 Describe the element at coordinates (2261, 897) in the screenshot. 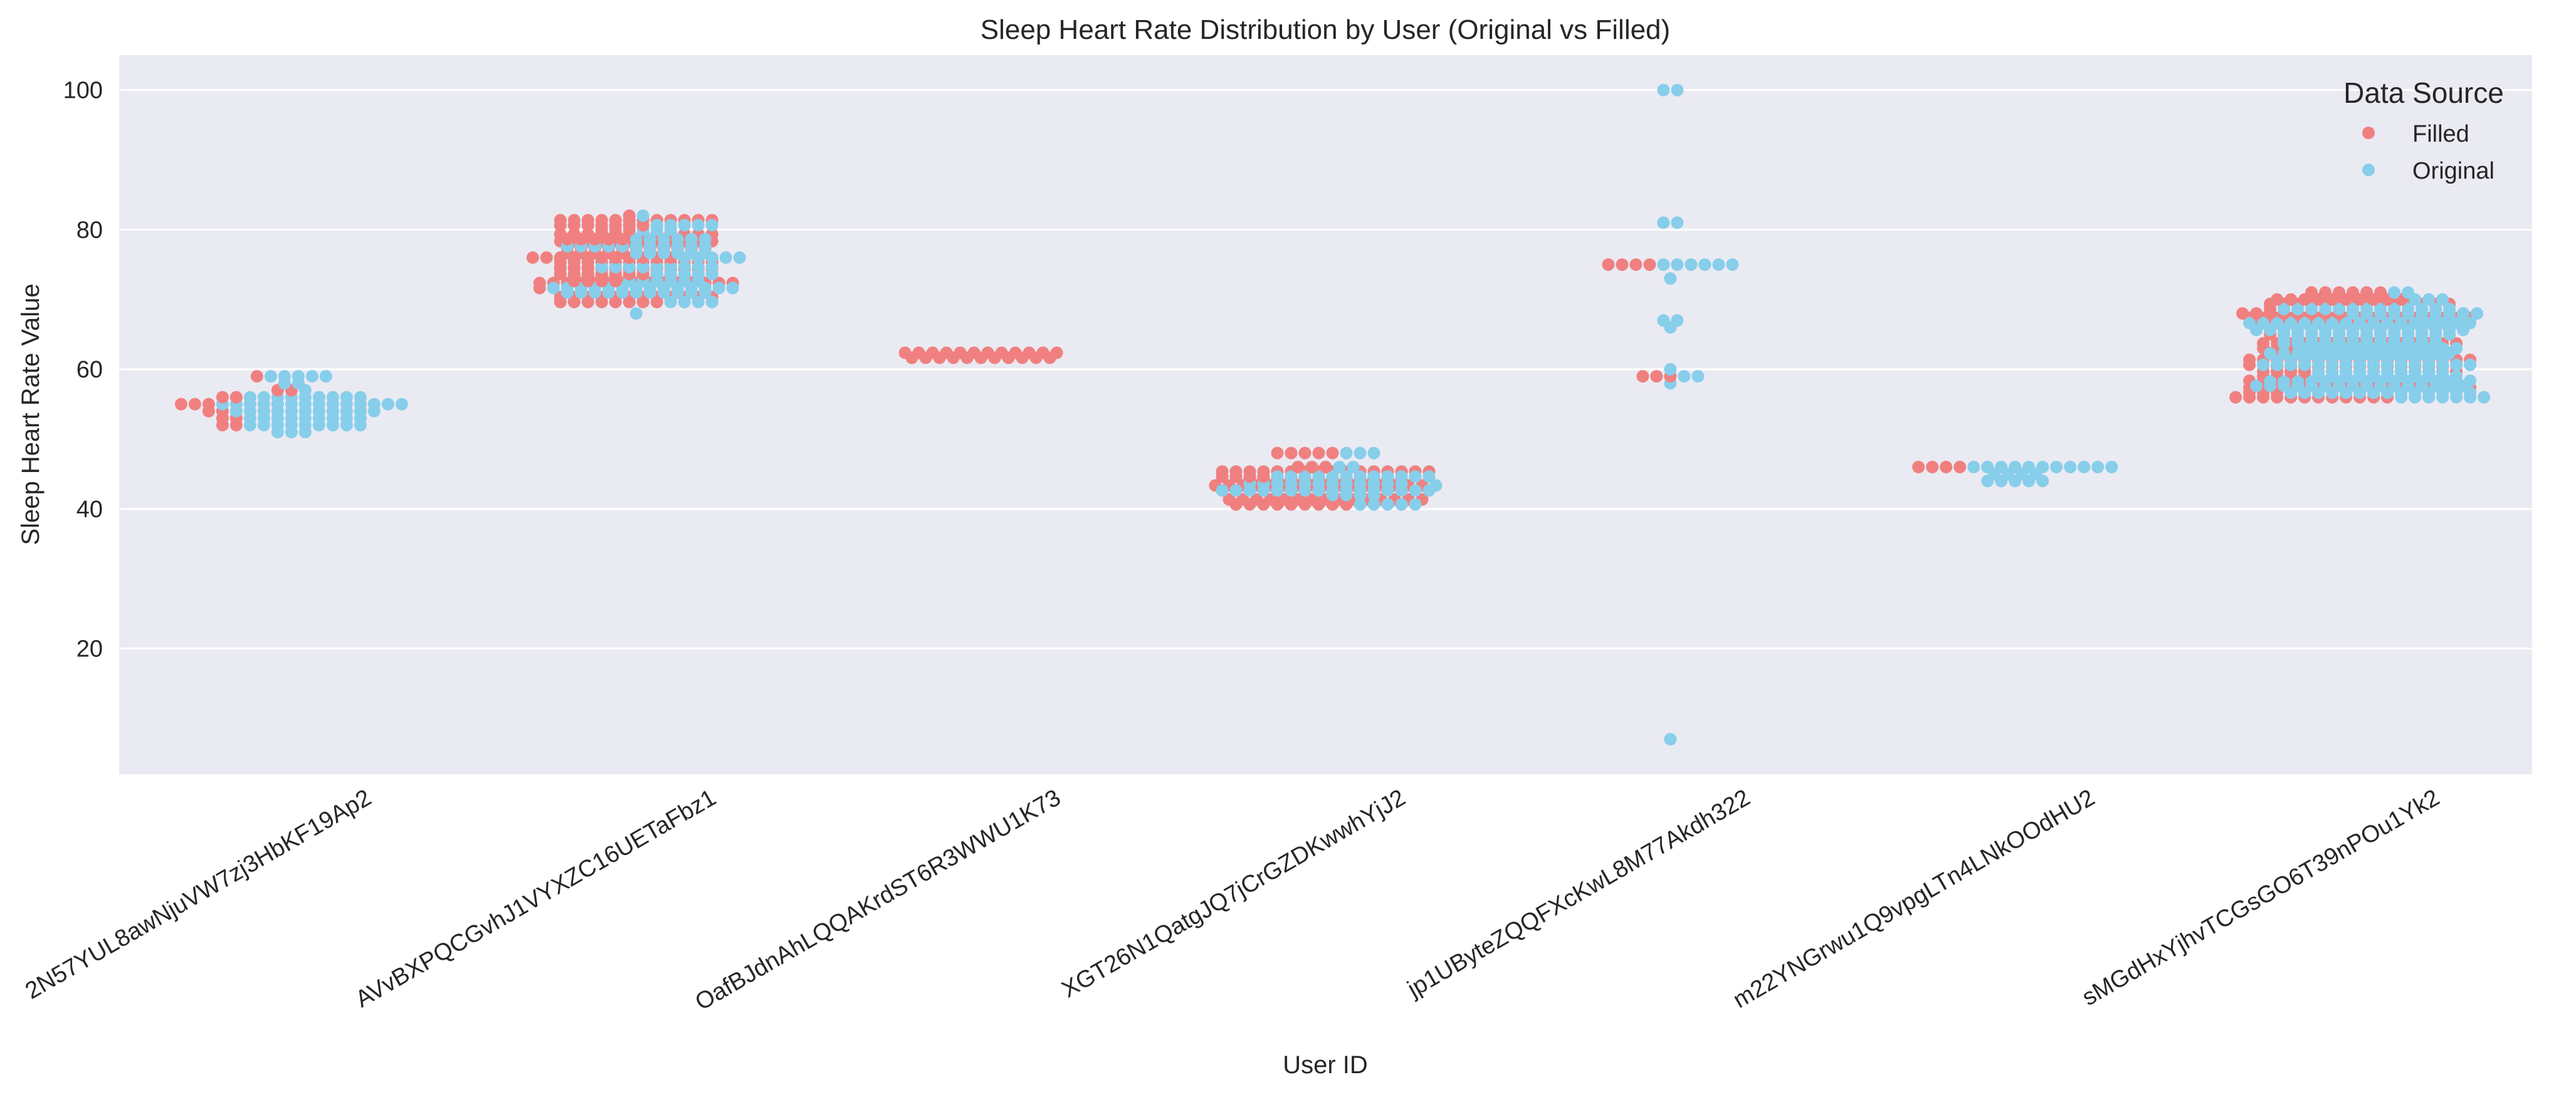

I see `x-tick-label: sMGdHxYjhvTCGsGO6T39nPOu1Yk2` at that location.